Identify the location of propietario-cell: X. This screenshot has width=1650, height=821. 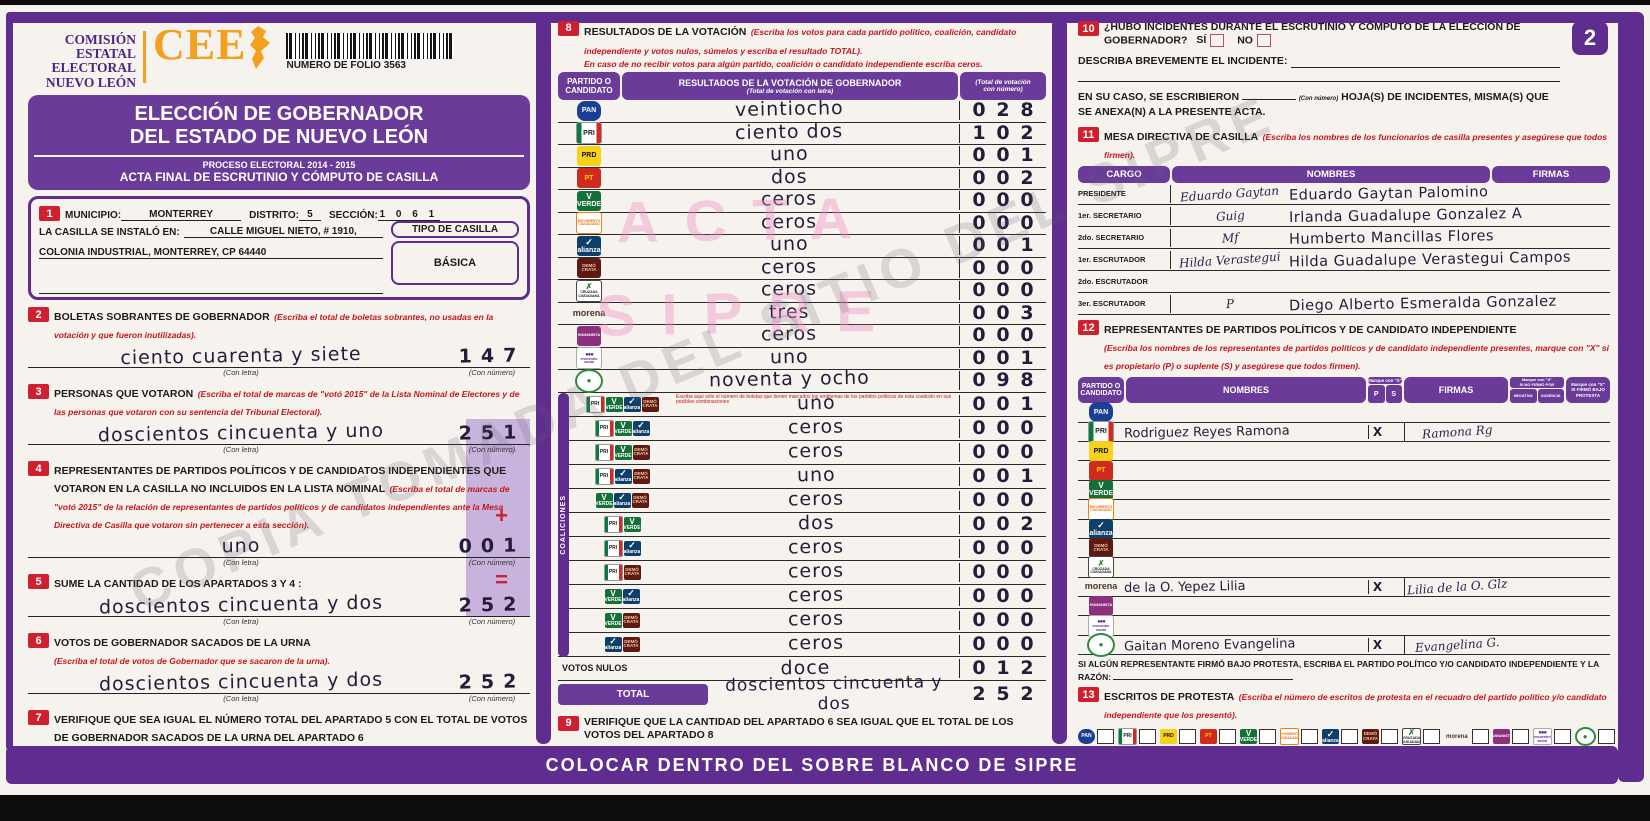
(1377, 586).